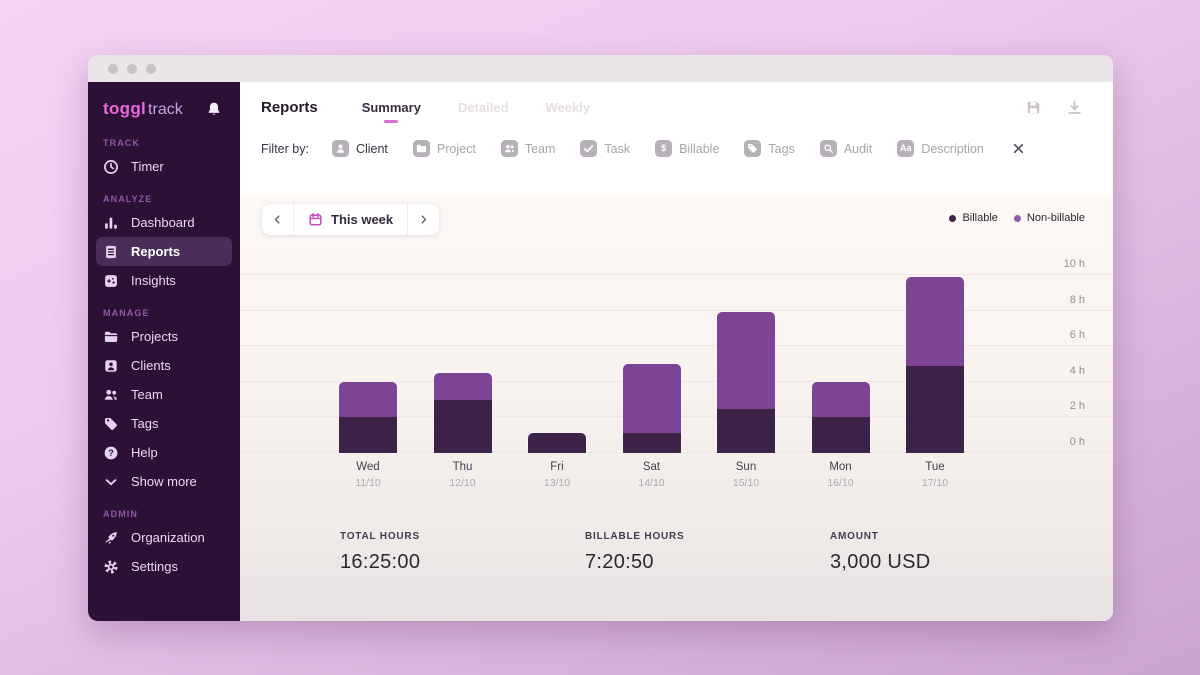 The image size is (1200, 675). Describe the element at coordinates (164, 394) in the screenshot. I see `sidebar-item-team: Team` at that location.